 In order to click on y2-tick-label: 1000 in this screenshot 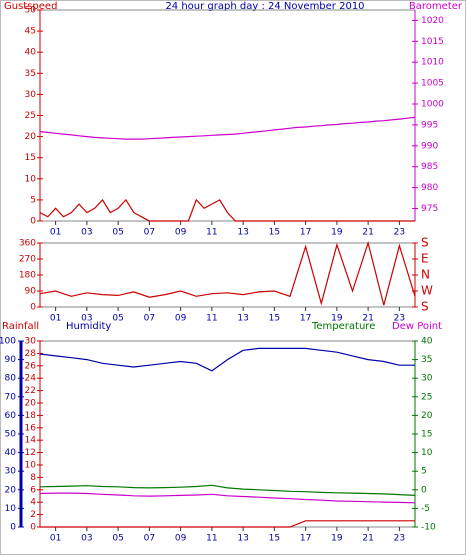, I will do `click(432, 105)`.